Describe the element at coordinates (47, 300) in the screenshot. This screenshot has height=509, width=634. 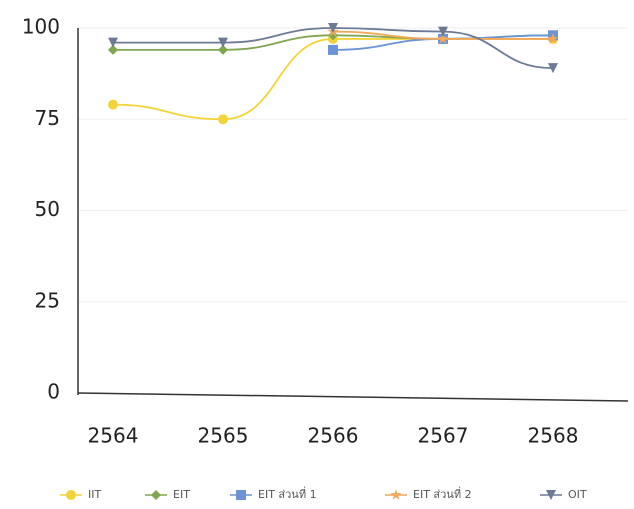
I see `y-tick-label: 25` at that location.